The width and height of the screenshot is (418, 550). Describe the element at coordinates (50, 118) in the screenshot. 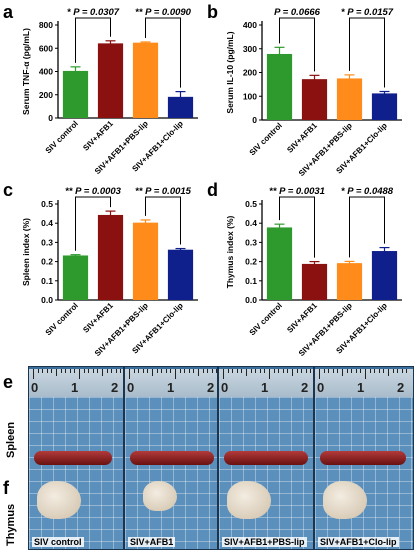

I see `chart-a-y-tick-label-0: 0` at that location.